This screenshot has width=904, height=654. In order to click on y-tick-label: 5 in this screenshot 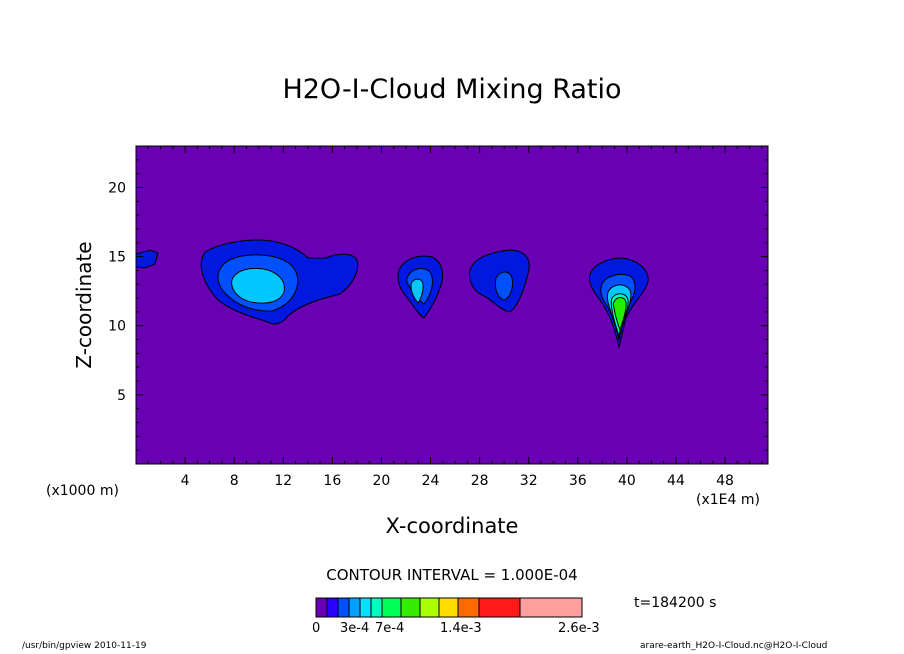, I will do `click(121, 396)`.